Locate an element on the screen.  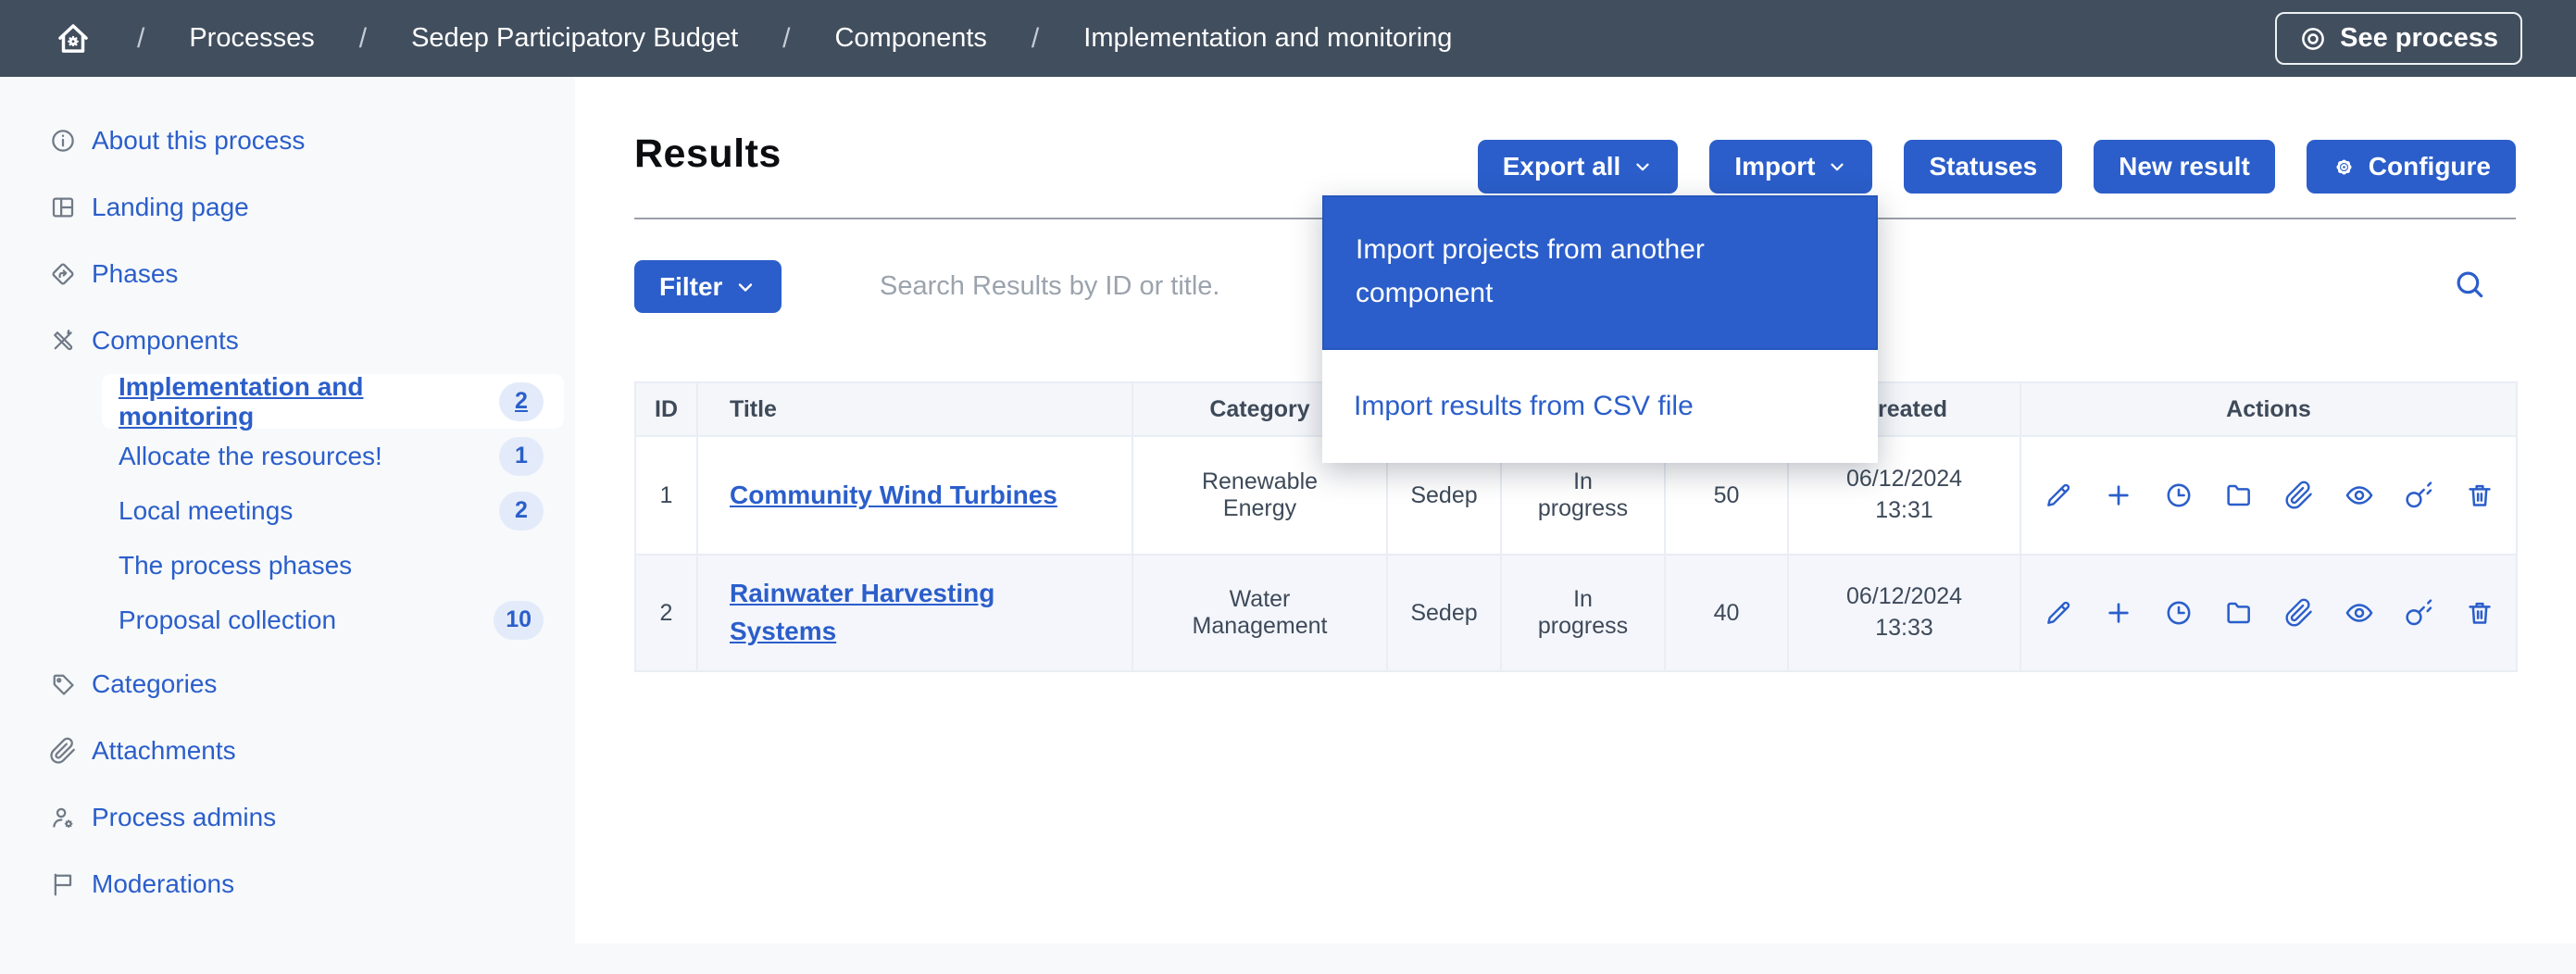
result-title-link: Community Wind Turbines is located at coordinates (894, 494).